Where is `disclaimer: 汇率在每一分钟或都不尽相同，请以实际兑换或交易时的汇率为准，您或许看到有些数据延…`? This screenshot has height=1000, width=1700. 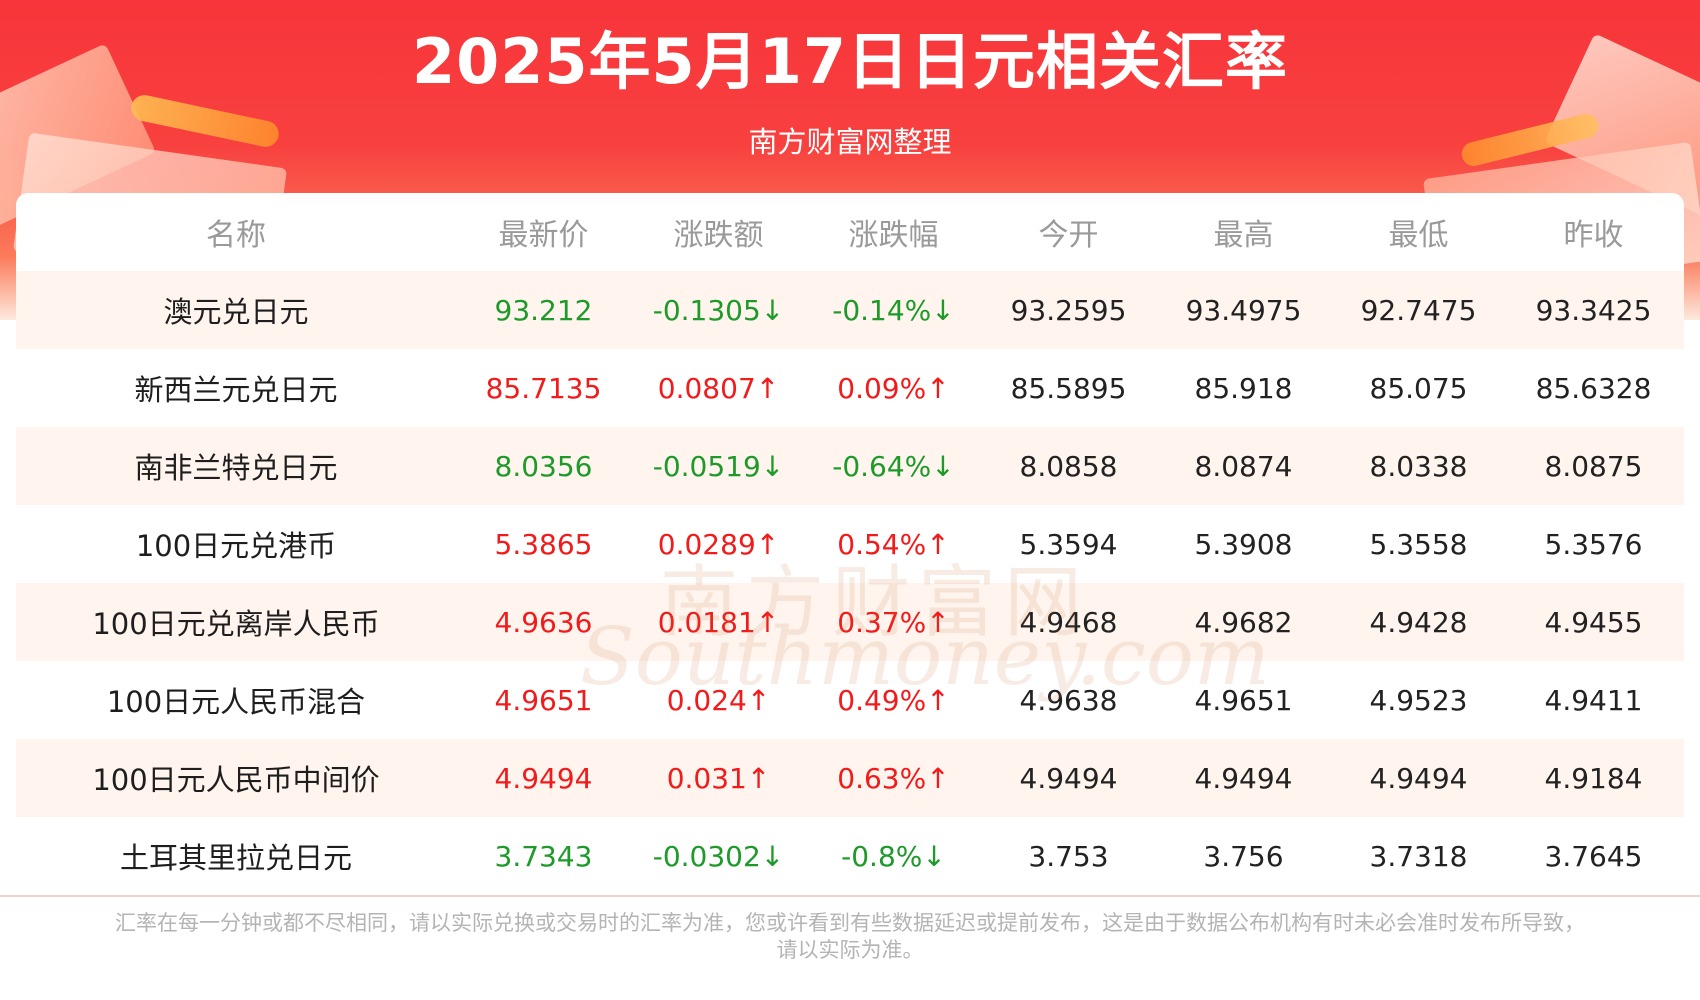
disclaimer: 汇率在每一分钟或都不尽相同，请以实际兑换或交易时的汇率为准，您或许看到有些数据延… is located at coordinates (850, 937).